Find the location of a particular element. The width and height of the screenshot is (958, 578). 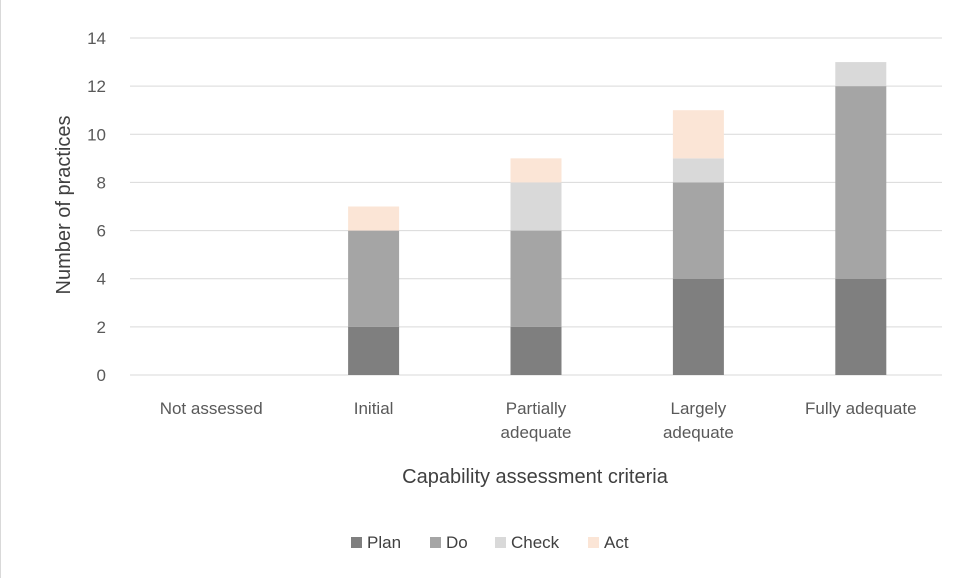

legend: Plan Do Check Act is located at coordinates (490, 542).